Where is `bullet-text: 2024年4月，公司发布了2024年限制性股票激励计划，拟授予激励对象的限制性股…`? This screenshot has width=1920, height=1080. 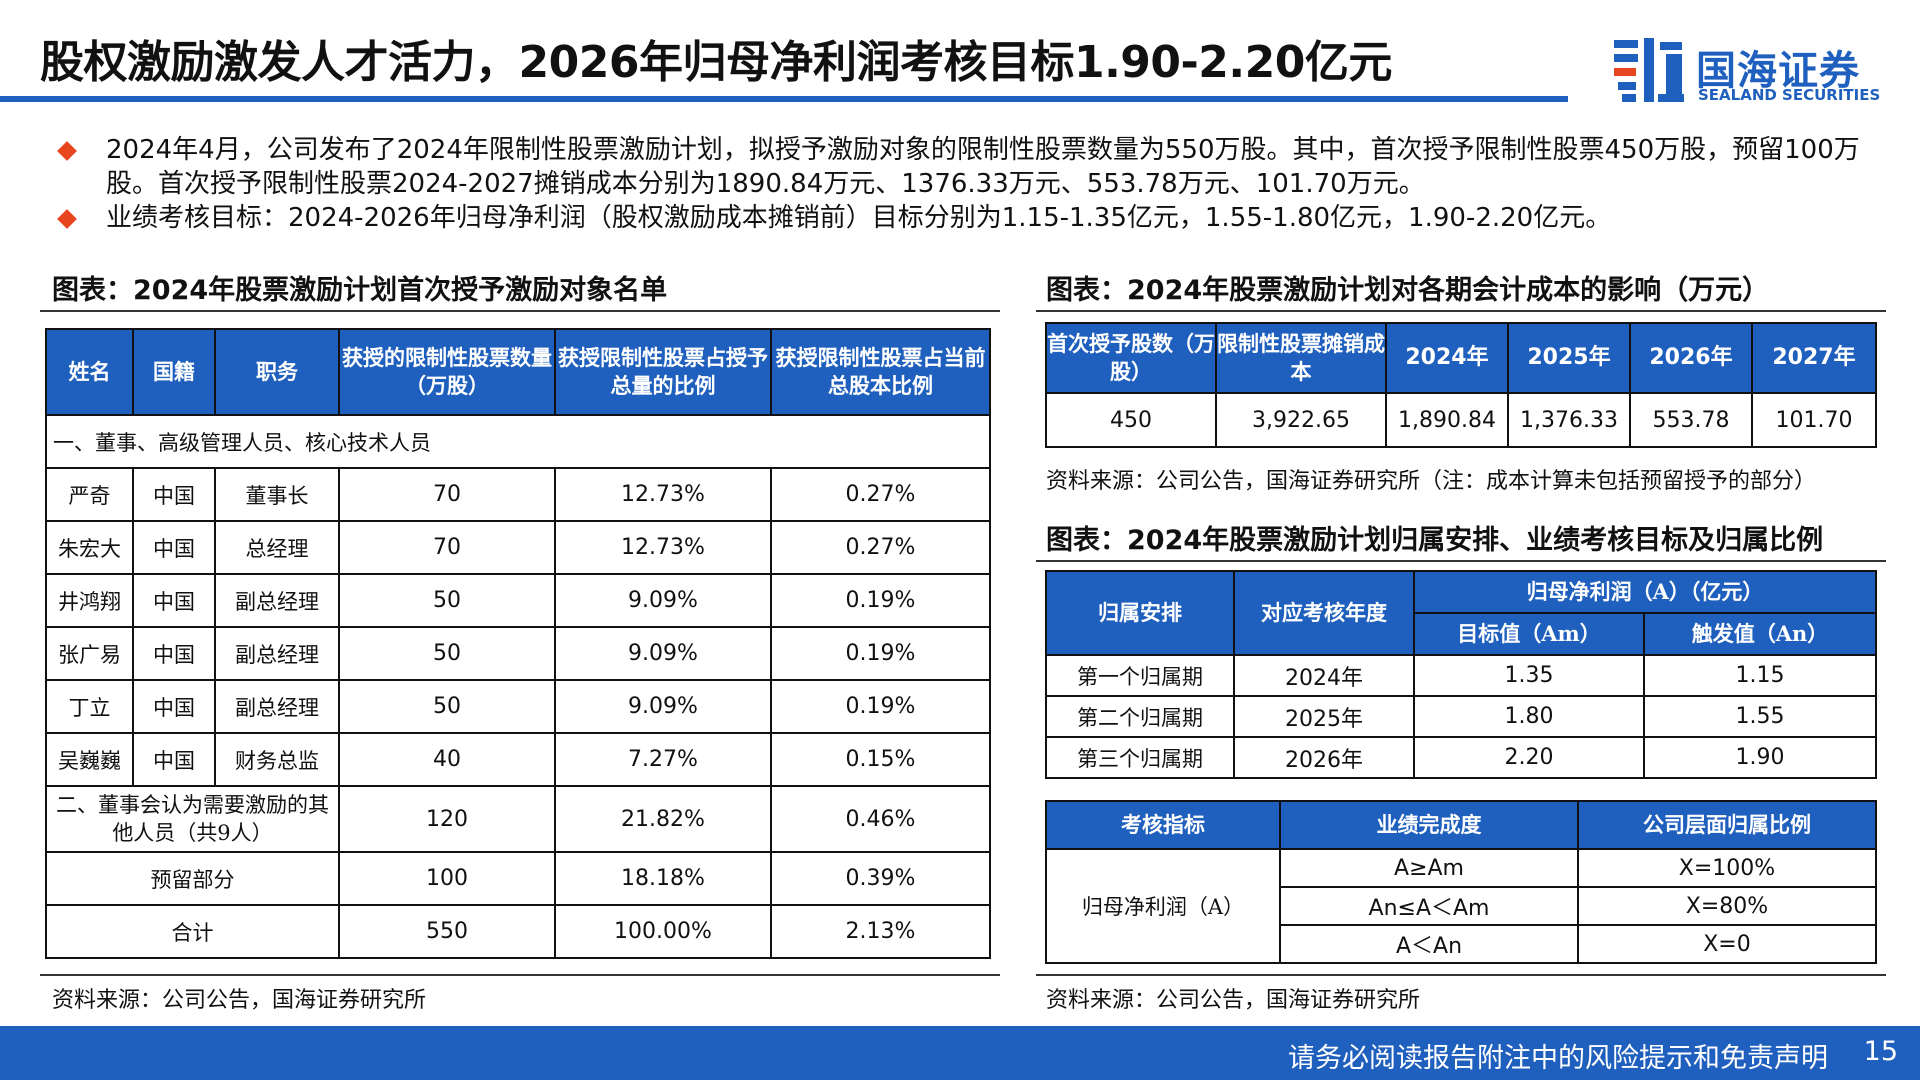
bullet-text: 2024年4月，公司发布了2024年限制性股票激励计划，拟授予激励对象的限制性股… is located at coordinates (983, 167).